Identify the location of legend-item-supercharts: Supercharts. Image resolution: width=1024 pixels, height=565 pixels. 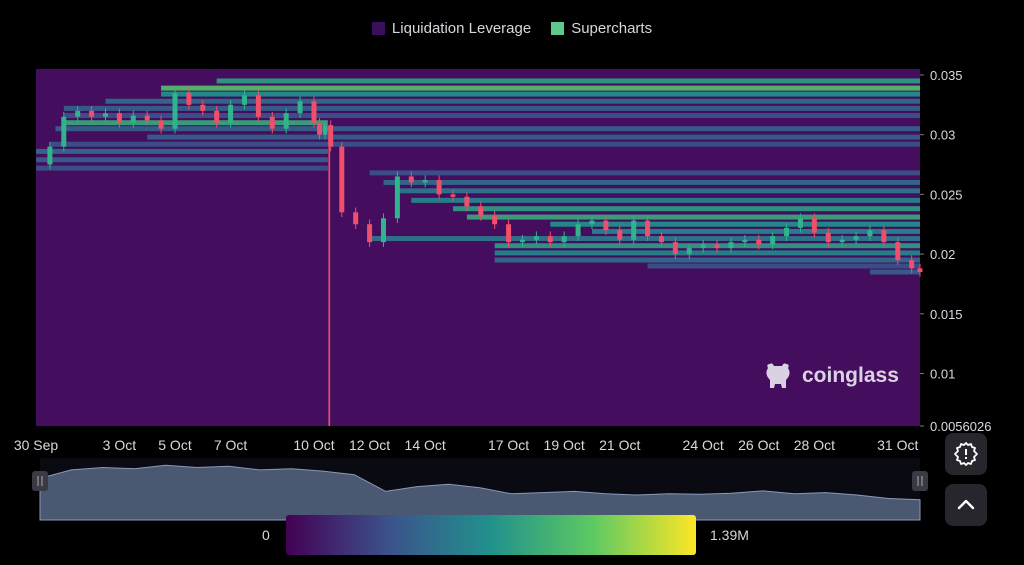
(601, 28).